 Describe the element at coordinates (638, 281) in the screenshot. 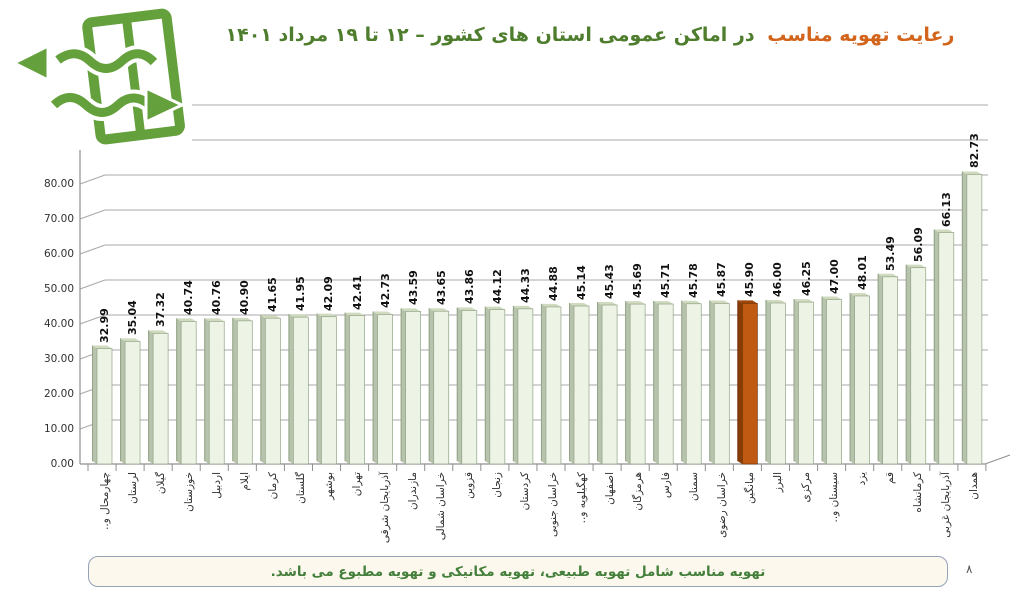

I see `bar-value-label: 45.69` at that location.